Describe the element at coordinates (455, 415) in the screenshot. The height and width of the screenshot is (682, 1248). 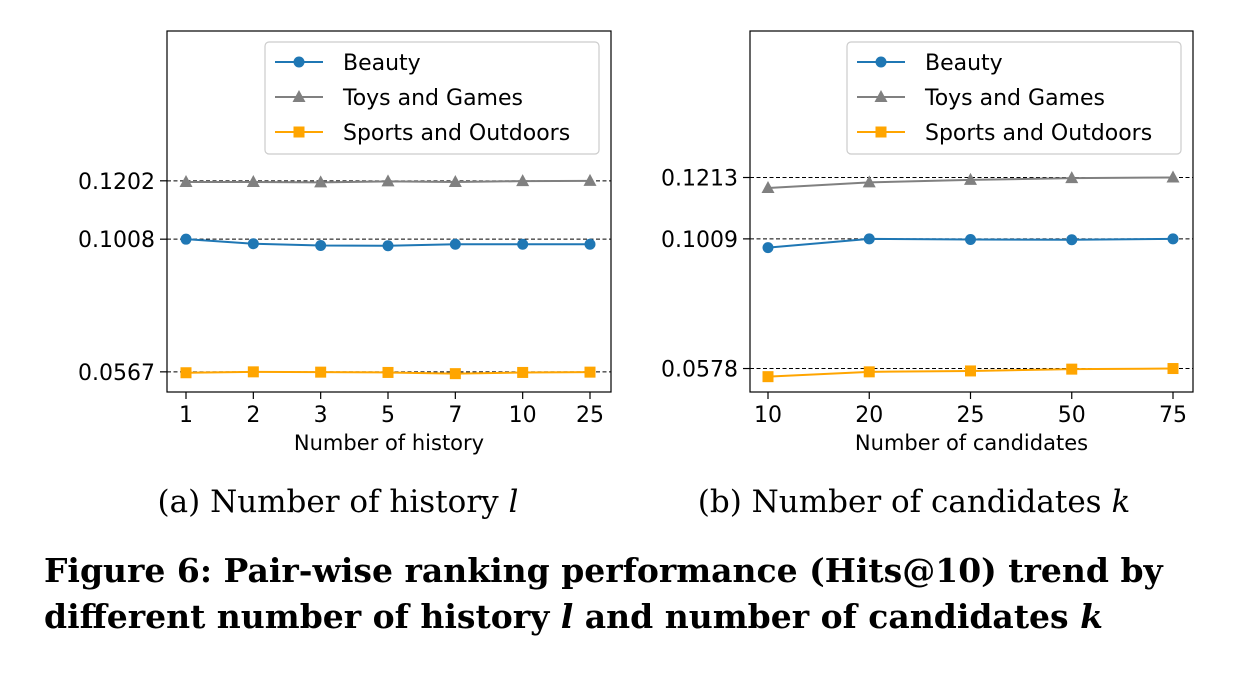
I see `x-tick-label: 7` at that location.